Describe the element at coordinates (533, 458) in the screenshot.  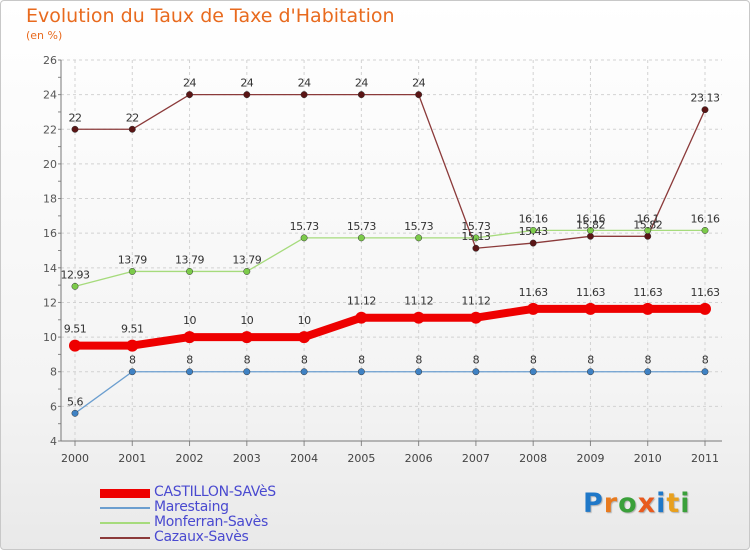
I see `x-tick-label: 2008` at that location.